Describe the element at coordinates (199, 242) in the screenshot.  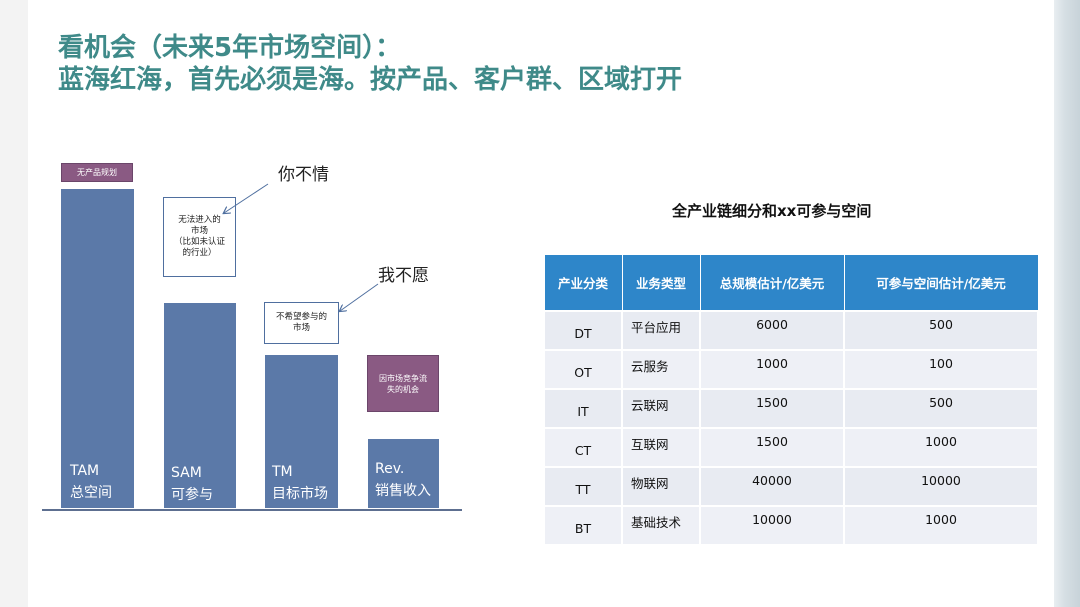
I see `unreachable-line3: （比如未认证` at that location.